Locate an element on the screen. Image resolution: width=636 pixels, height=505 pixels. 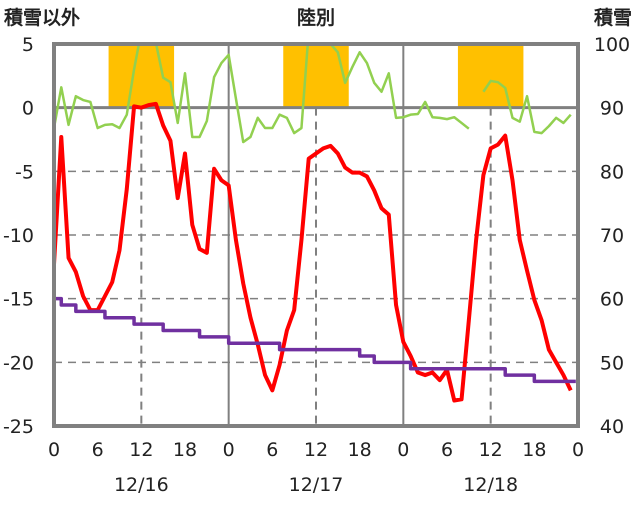
right-tick-label: 100 is located at coordinates (612, 45).